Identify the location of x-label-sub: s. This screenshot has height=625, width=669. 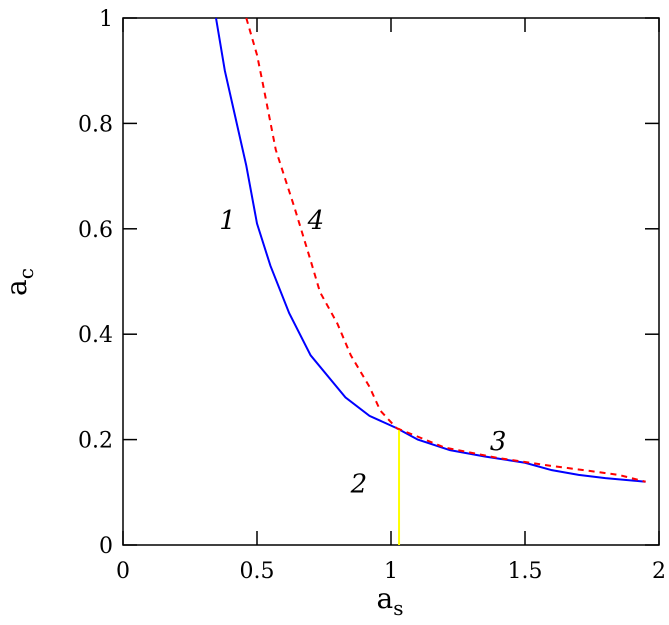
(398, 608).